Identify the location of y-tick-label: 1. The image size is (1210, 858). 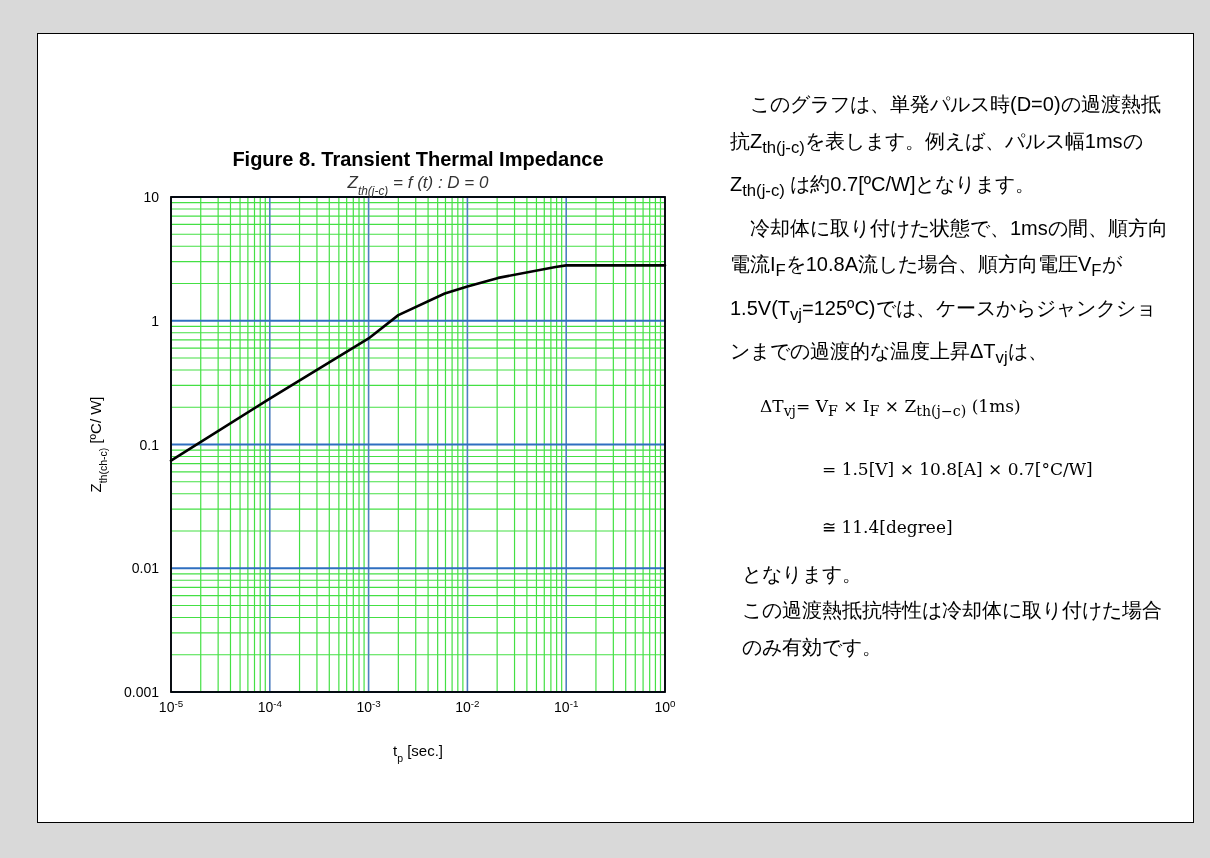
(155, 320).